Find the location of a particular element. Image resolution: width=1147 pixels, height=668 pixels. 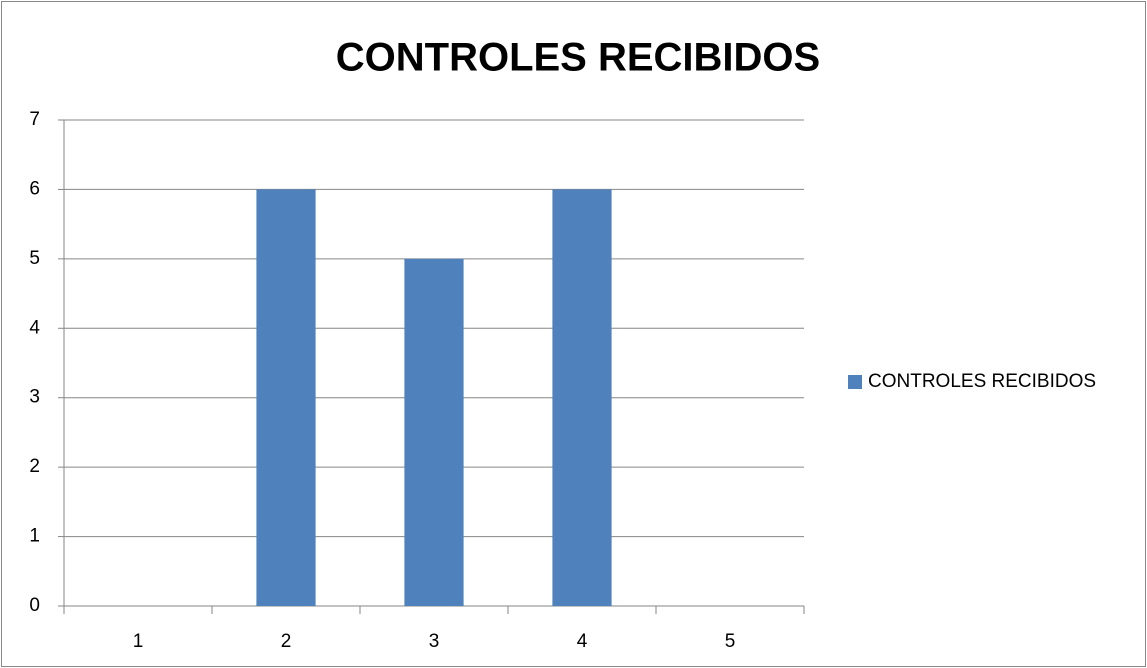

y-tick-label: 6 is located at coordinates (34, 188).